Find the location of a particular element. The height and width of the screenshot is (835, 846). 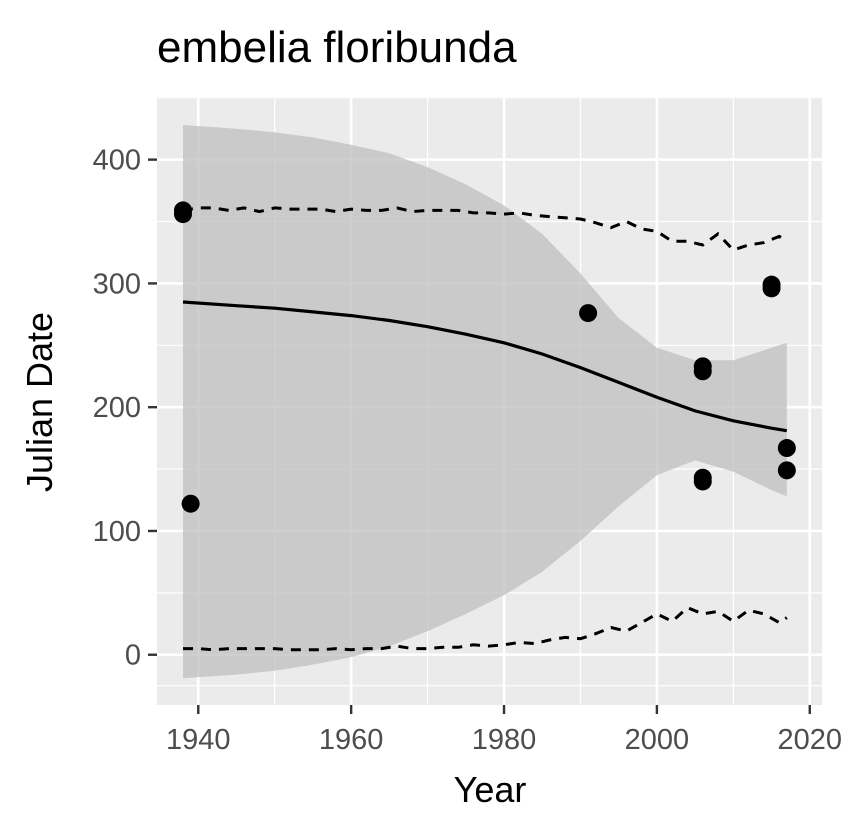

x-tick-label: 1940 is located at coordinates (198, 740).